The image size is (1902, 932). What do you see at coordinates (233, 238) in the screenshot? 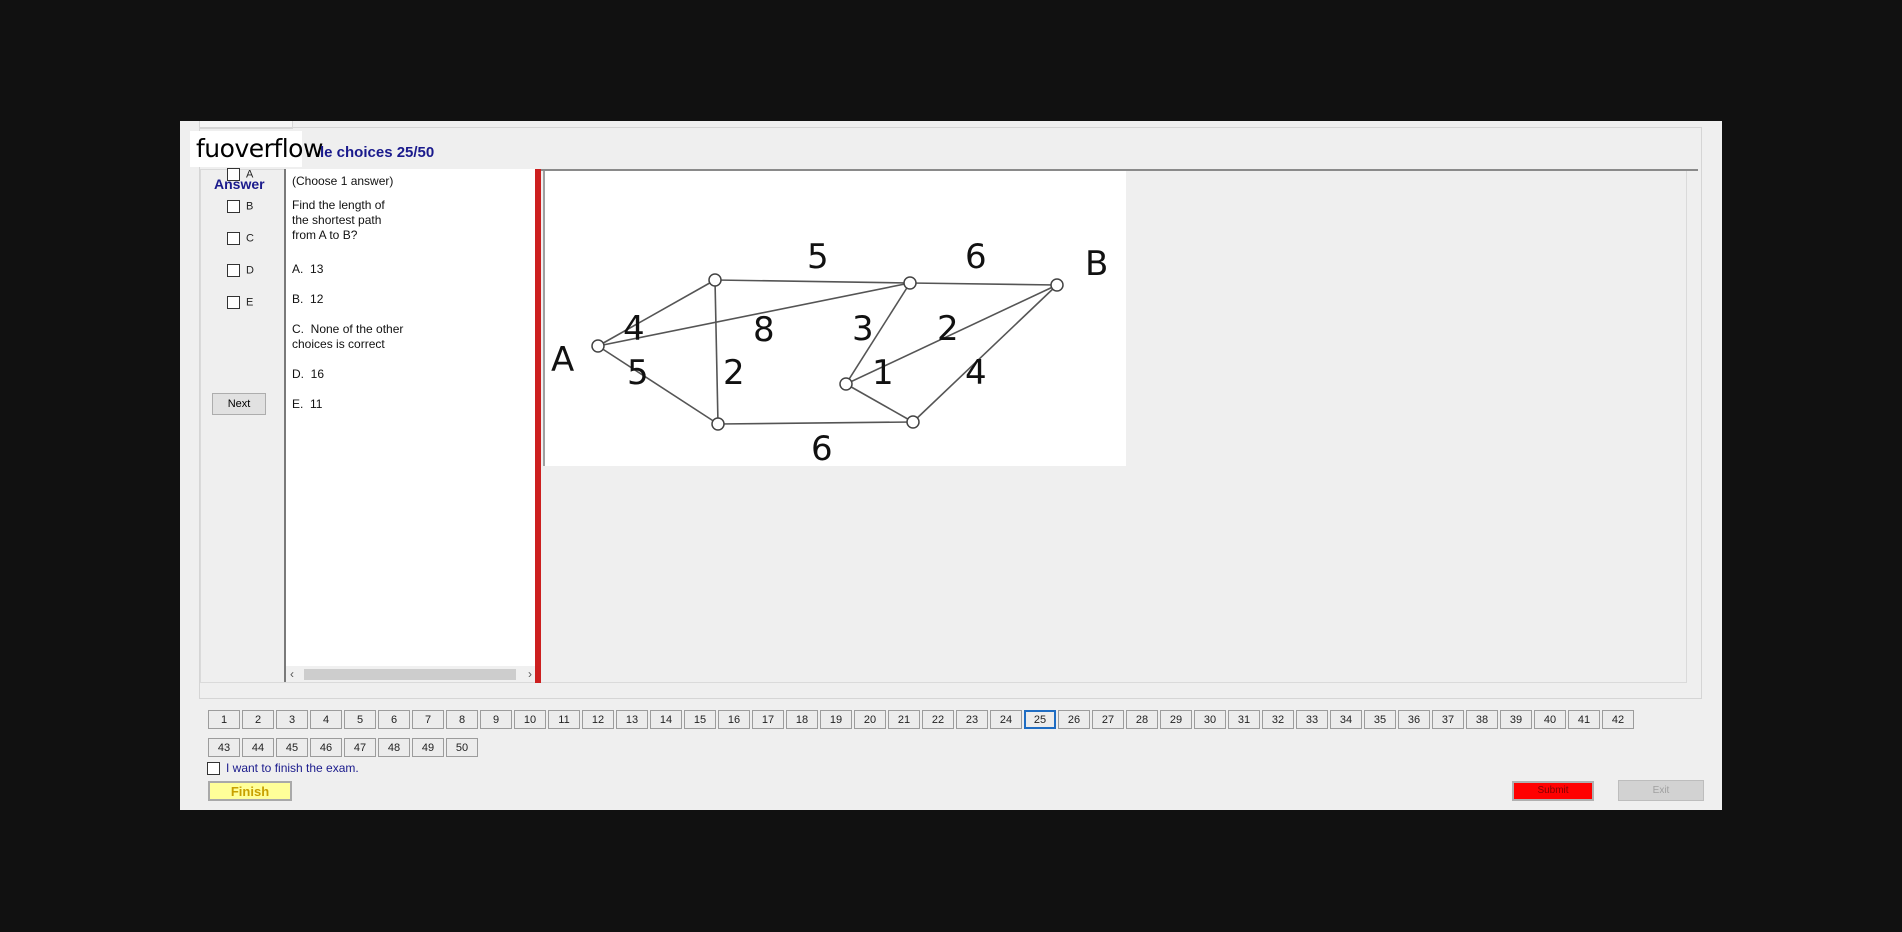
I see `checkbox-c` at bounding box center [233, 238].